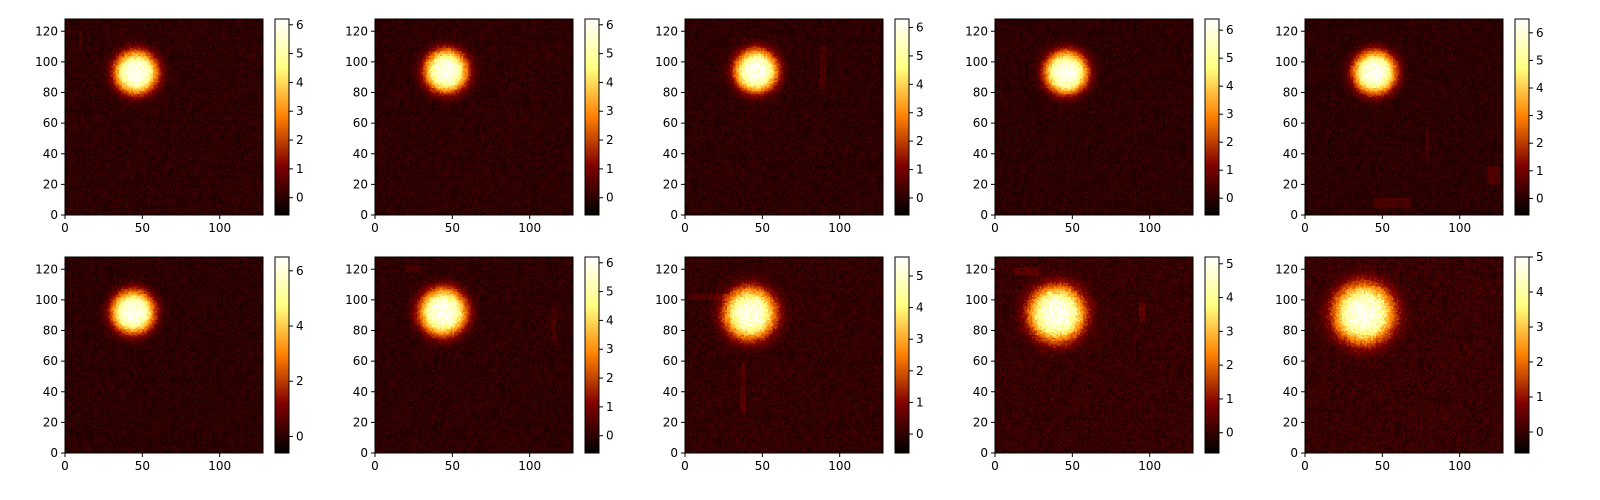  I want to click on heatmap-panel-3: 0 50 100 0 20 40 60 80 100 120 0 1 2 3 4 5 6, so click(789, 126).